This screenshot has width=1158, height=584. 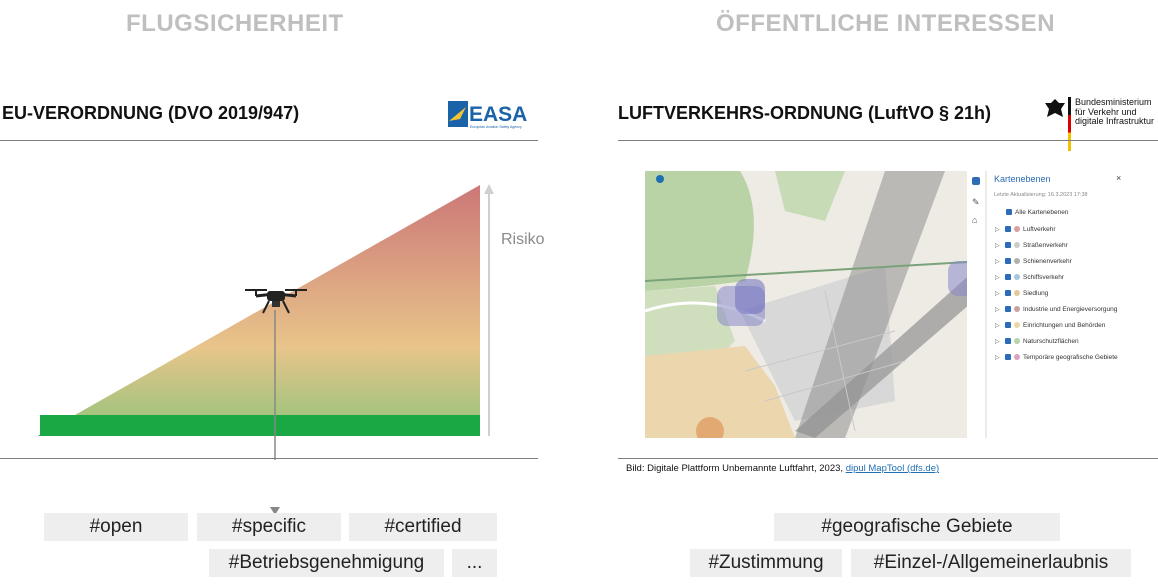 What do you see at coordinates (496, 127) in the screenshot?
I see `easa-logo-subtext: European Aviation Safety Agency` at bounding box center [496, 127].